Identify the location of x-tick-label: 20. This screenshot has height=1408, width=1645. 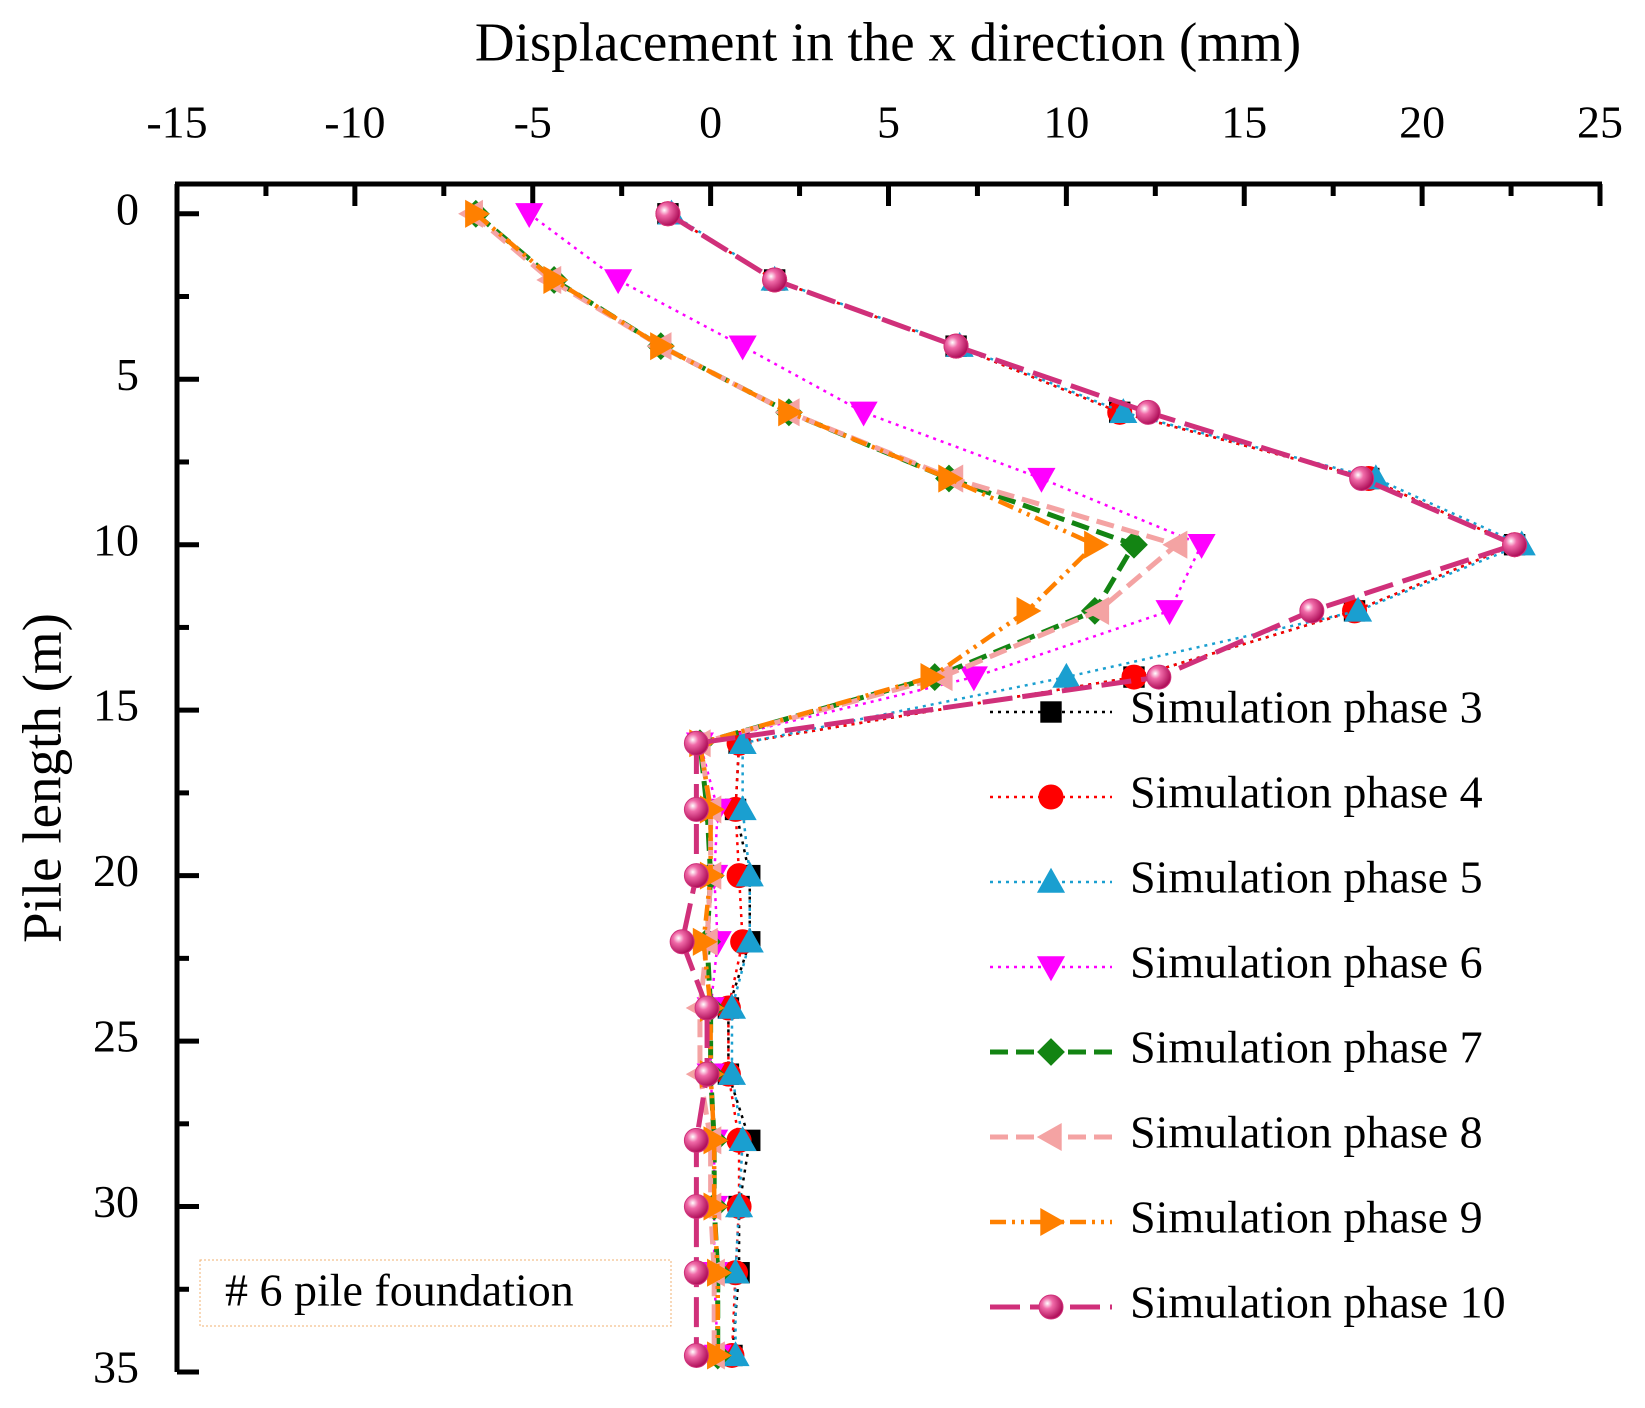
(1422, 122).